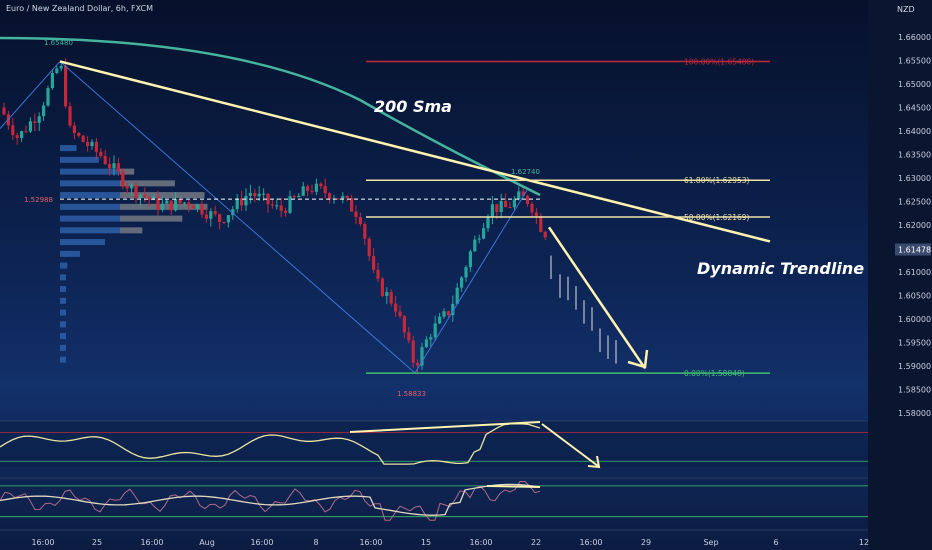 The image size is (932, 550). What do you see at coordinates (594, 462) in the screenshot?
I see `osc1-arrowhead` at bounding box center [594, 462].